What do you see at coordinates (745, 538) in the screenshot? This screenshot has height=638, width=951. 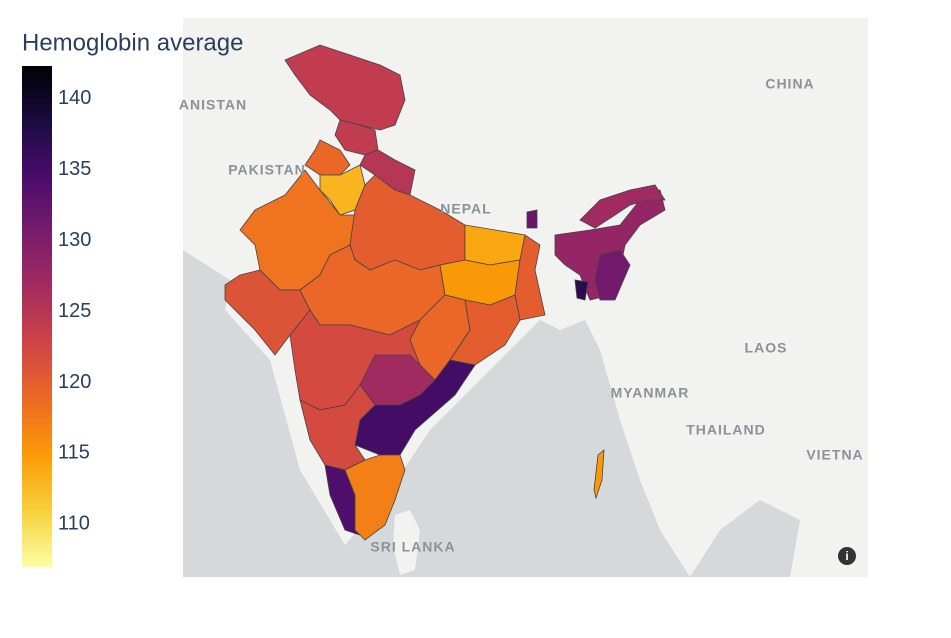 I see `gulf` at bounding box center [745, 538].